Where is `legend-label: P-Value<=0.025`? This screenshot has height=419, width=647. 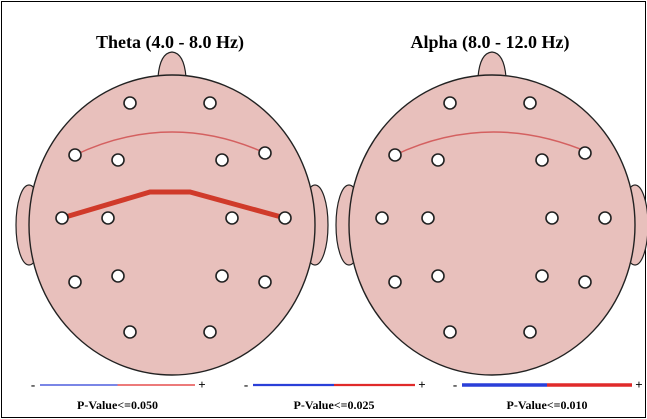 legend-label: P-Value<=0.025 is located at coordinates (334, 405).